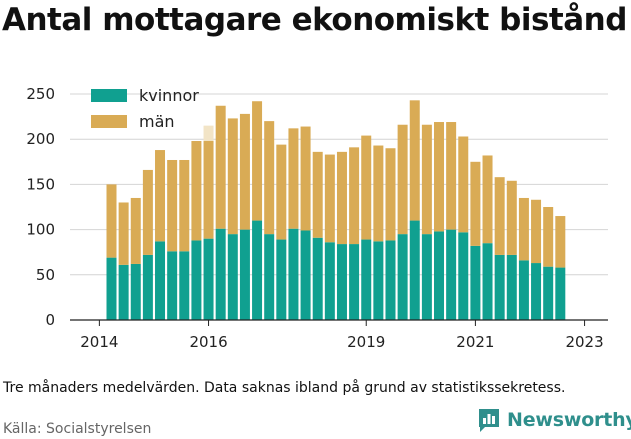 The width and height of the screenshot is (631, 439). I want to click on source-label: Källa: Socialstyrelsen, so click(77, 429).